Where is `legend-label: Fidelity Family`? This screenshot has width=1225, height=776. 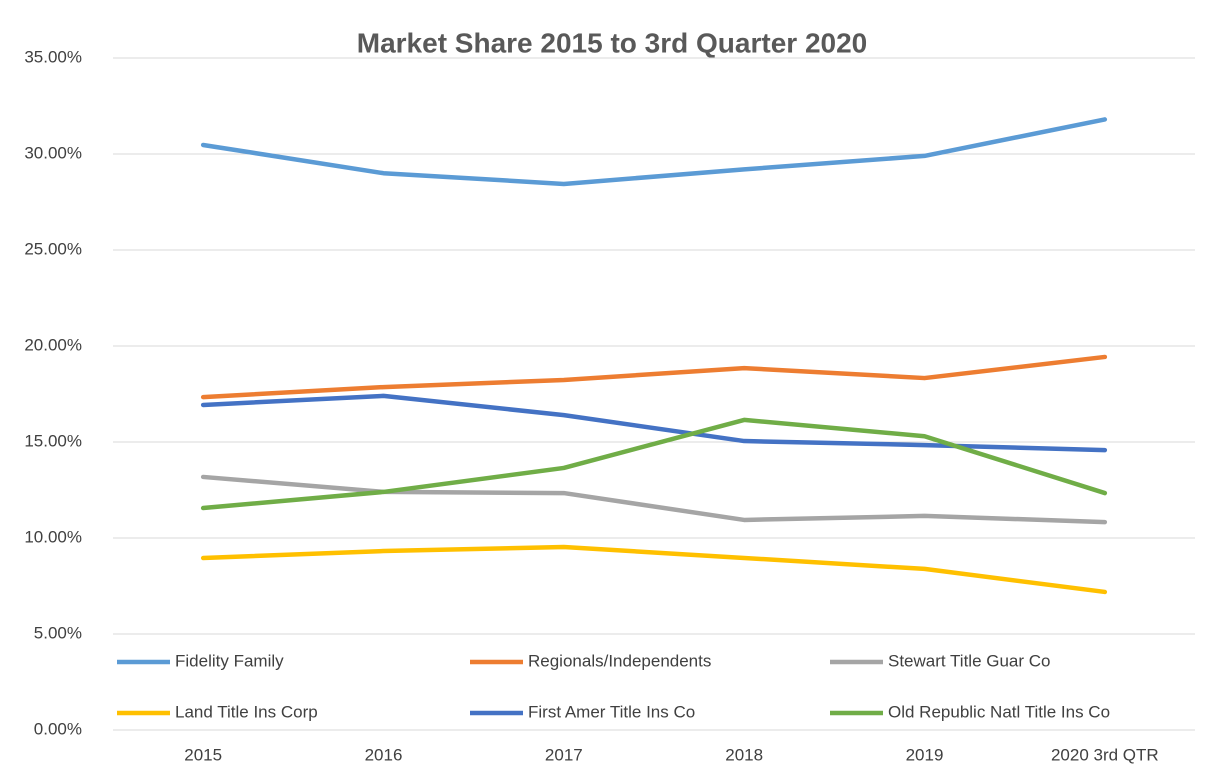
legend-label: Fidelity Family is located at coordinates (229, 660).